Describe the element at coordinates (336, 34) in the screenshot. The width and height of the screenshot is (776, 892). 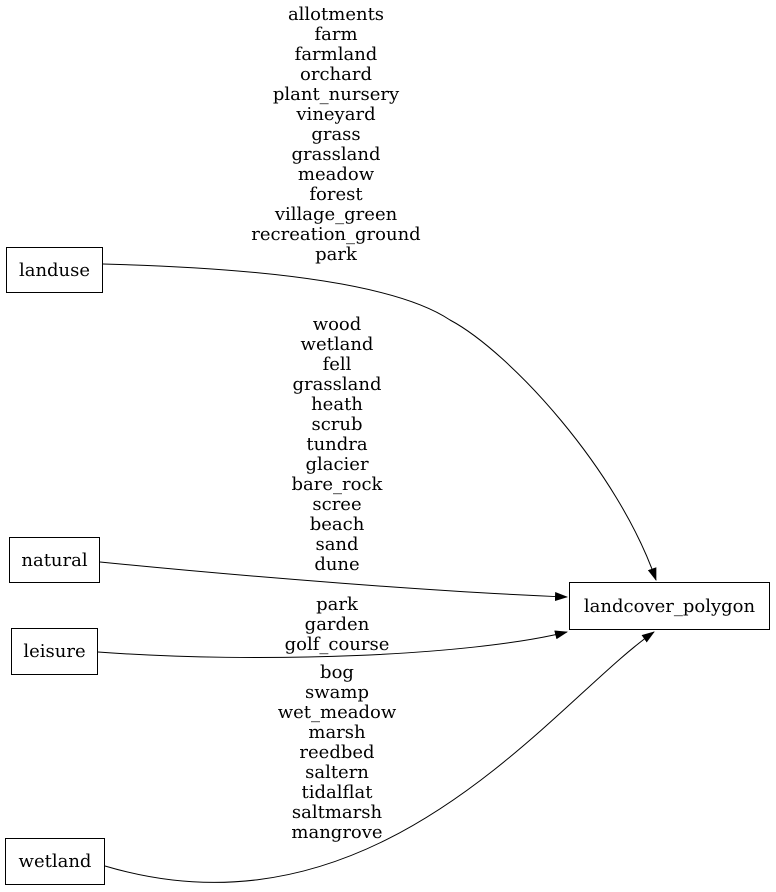
I see `edge-label-line: farm` at that location.